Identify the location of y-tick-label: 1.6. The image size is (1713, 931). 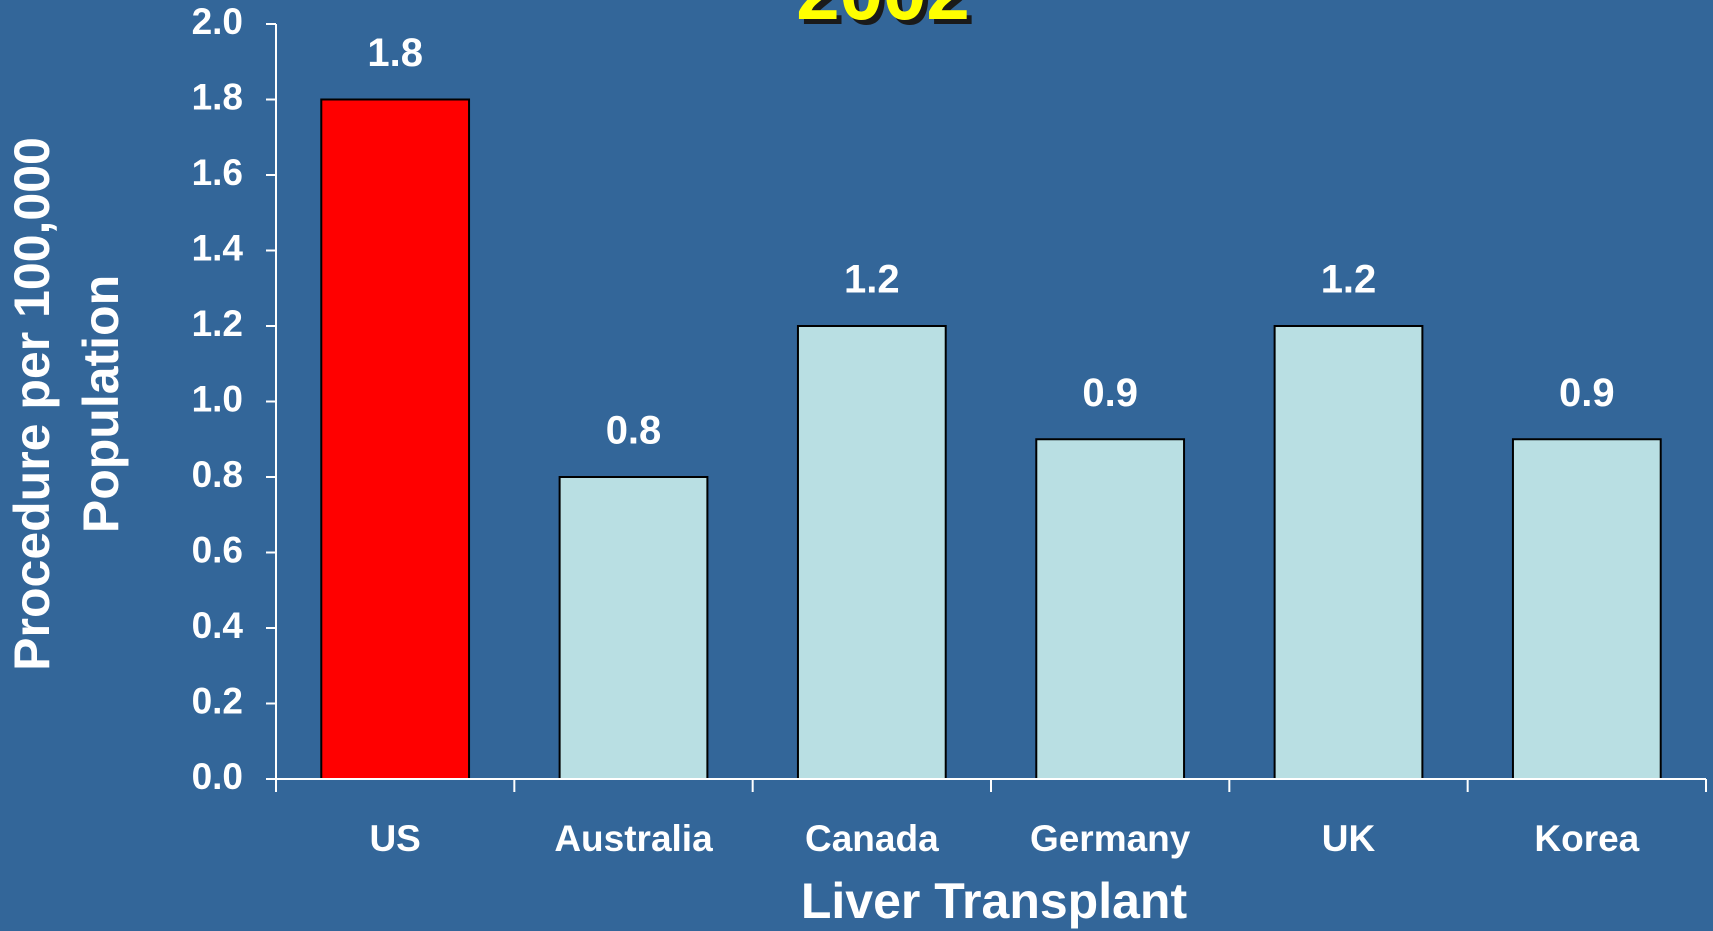
(217, 172).